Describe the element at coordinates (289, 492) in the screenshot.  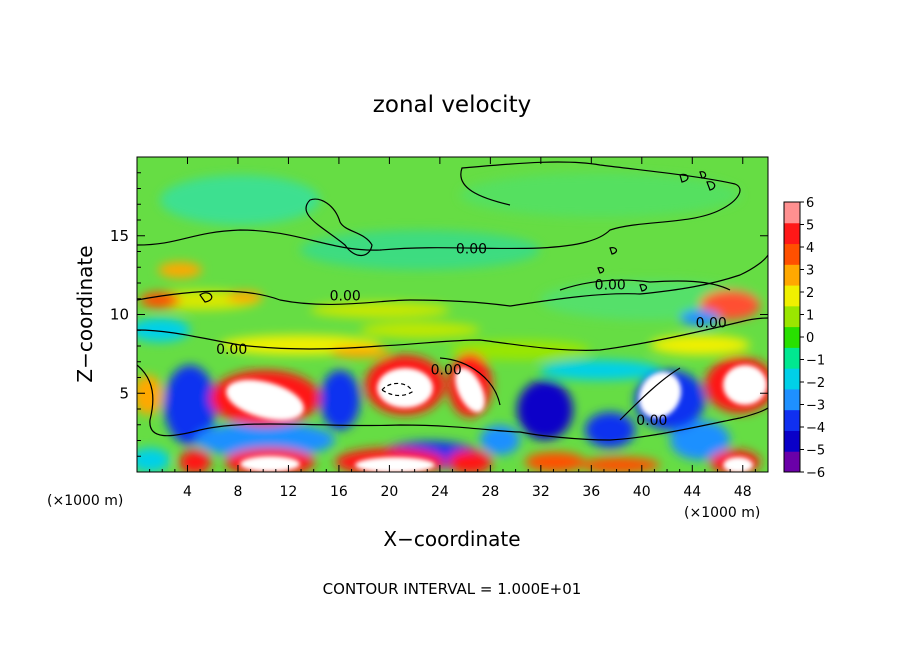
I see `x-tick-label: 12` at that location.